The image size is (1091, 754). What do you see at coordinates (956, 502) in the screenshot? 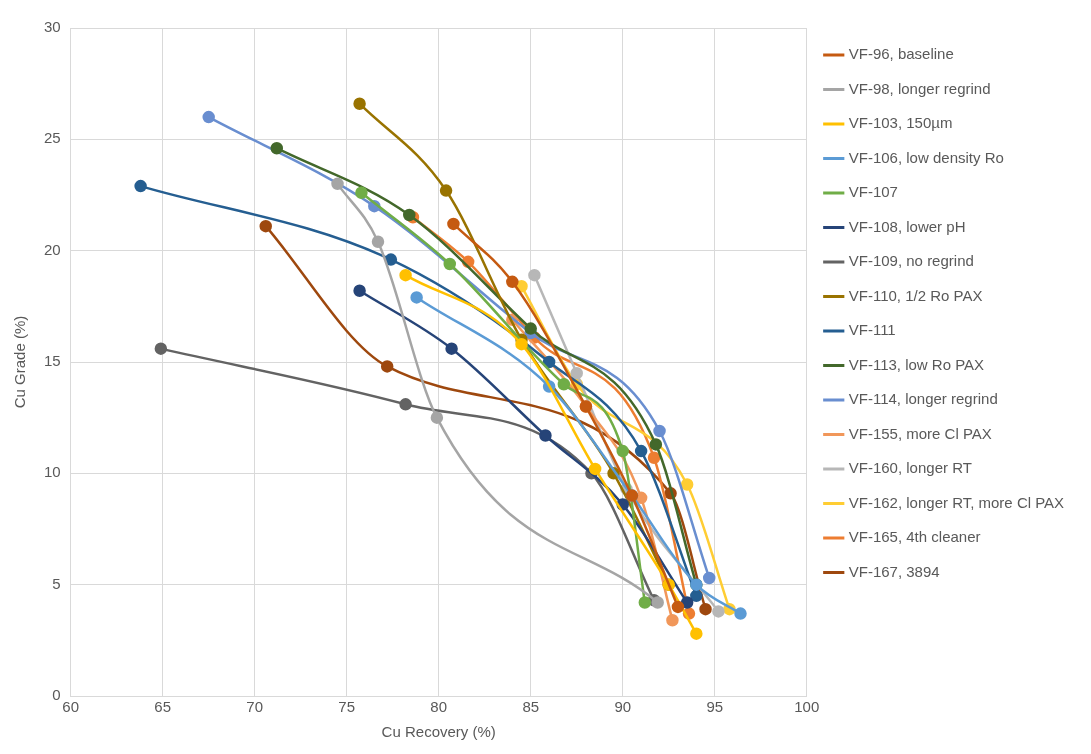
I see `legend-label: VF-162, longer RT, more Cl PAX` at bounding box center [956, 502].